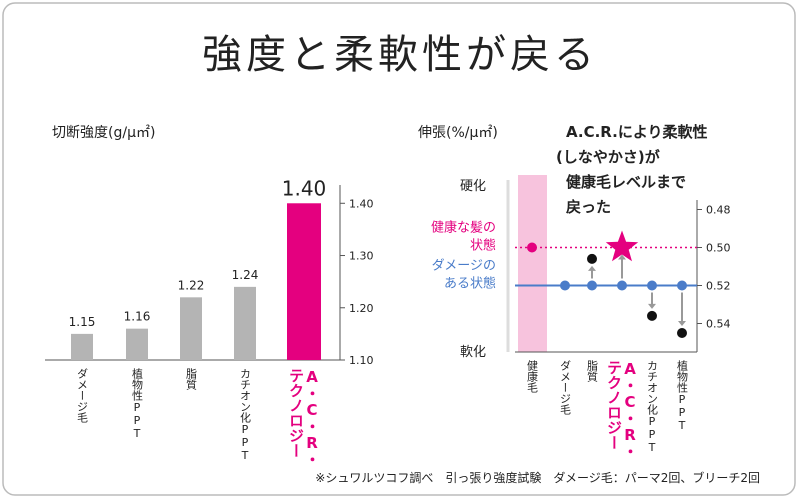  Describe the element at coordinates (718, 324) in the screenshot. I see `y-tick-label: 0.54` at that location.